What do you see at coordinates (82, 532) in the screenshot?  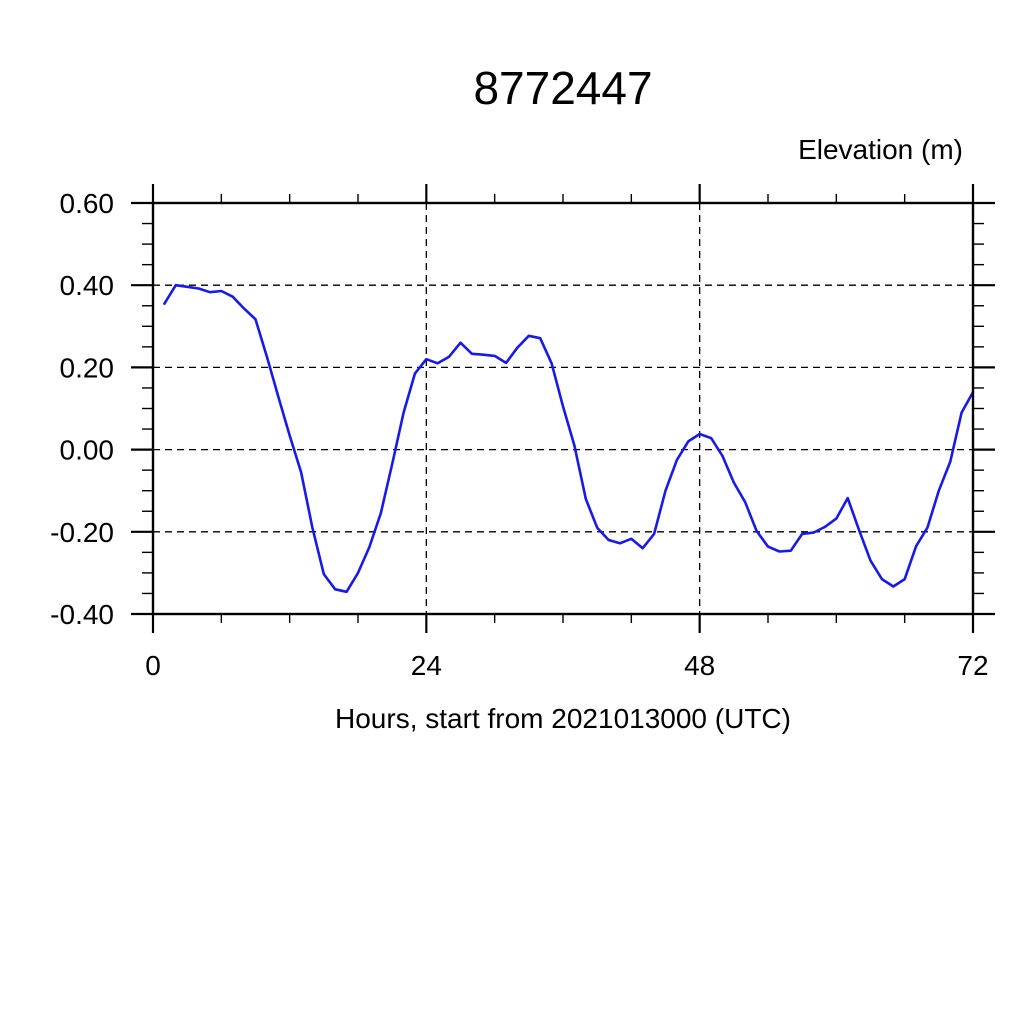 I see `y-tick-label: -0.20` at bounding box center [82, 532].